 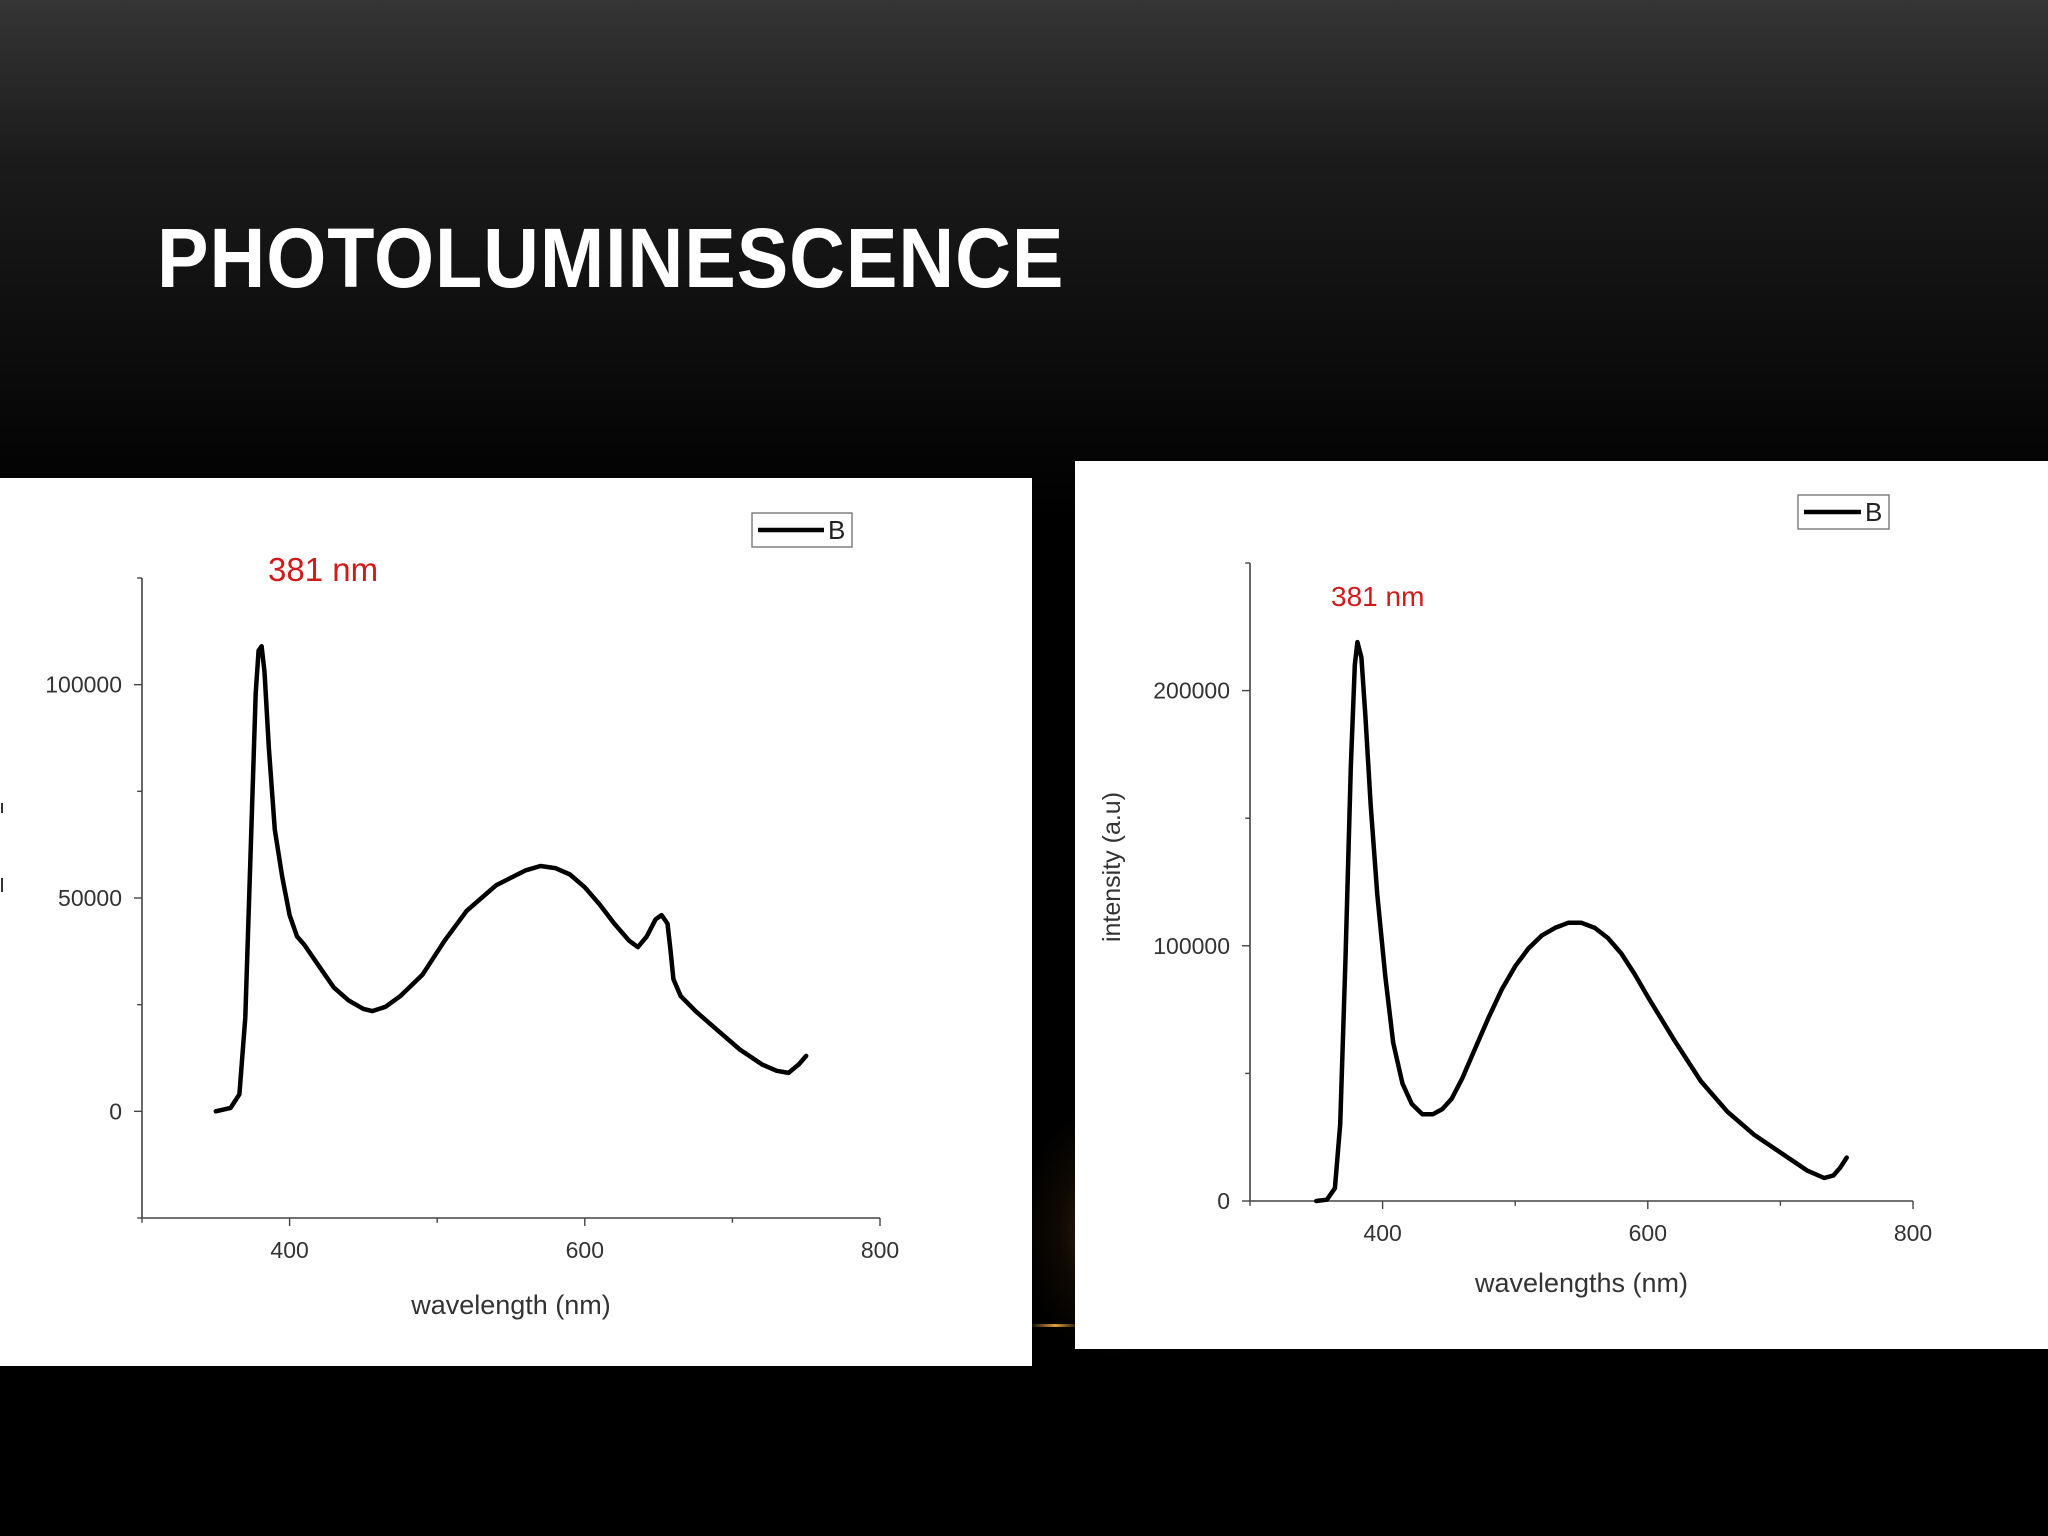 I want to click on x-axis-label: wavelengths (nm), so click(x=1581, y=1283).